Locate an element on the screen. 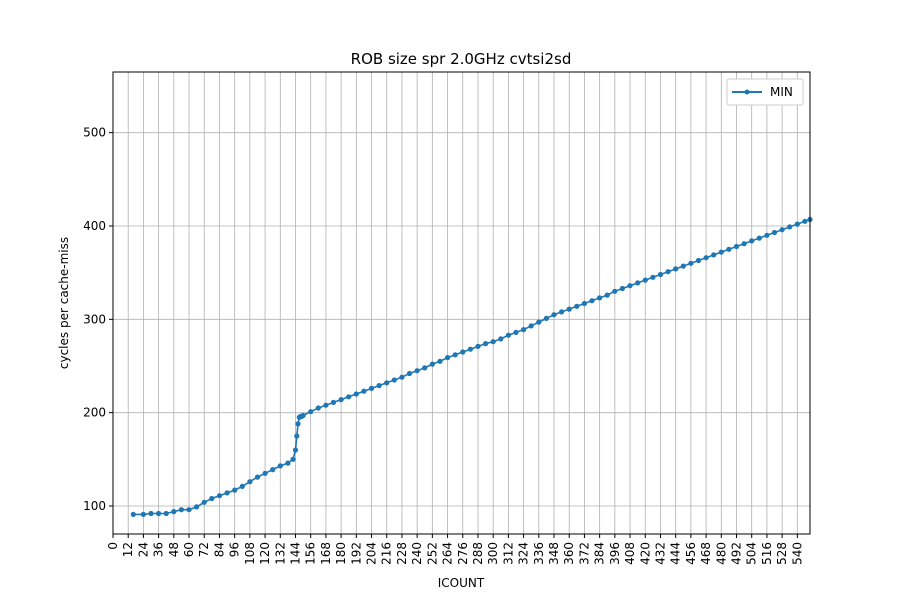 The width and height of the screenshot is (900, 600). x-tick-label: 24 is located at coordinates (143, 549).